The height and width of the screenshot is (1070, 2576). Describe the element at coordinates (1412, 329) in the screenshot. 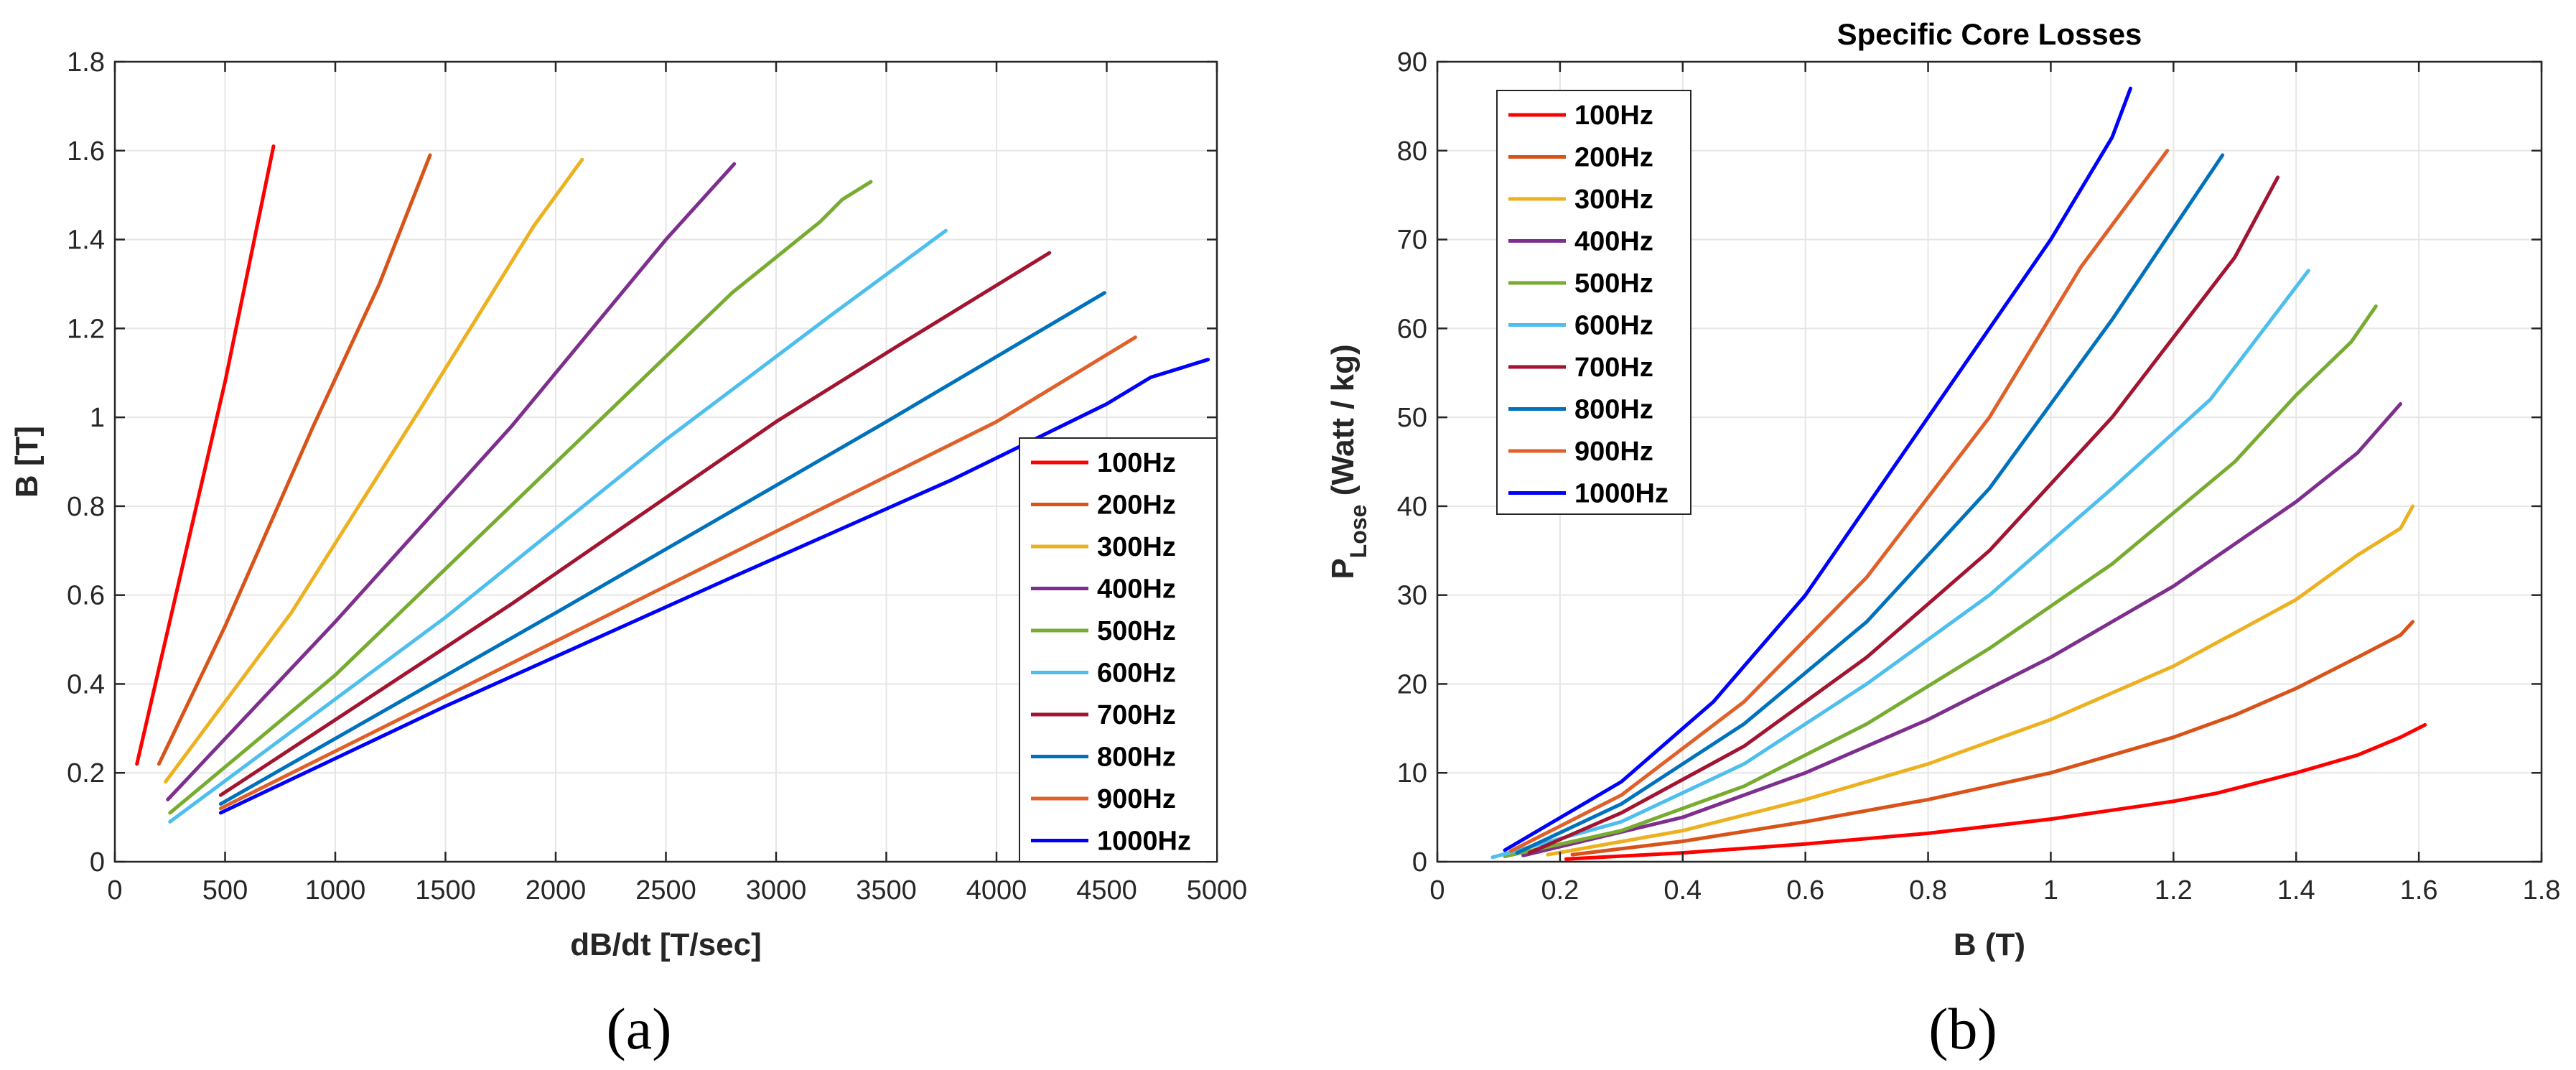

I see `y-tick-label: 60` at that location.